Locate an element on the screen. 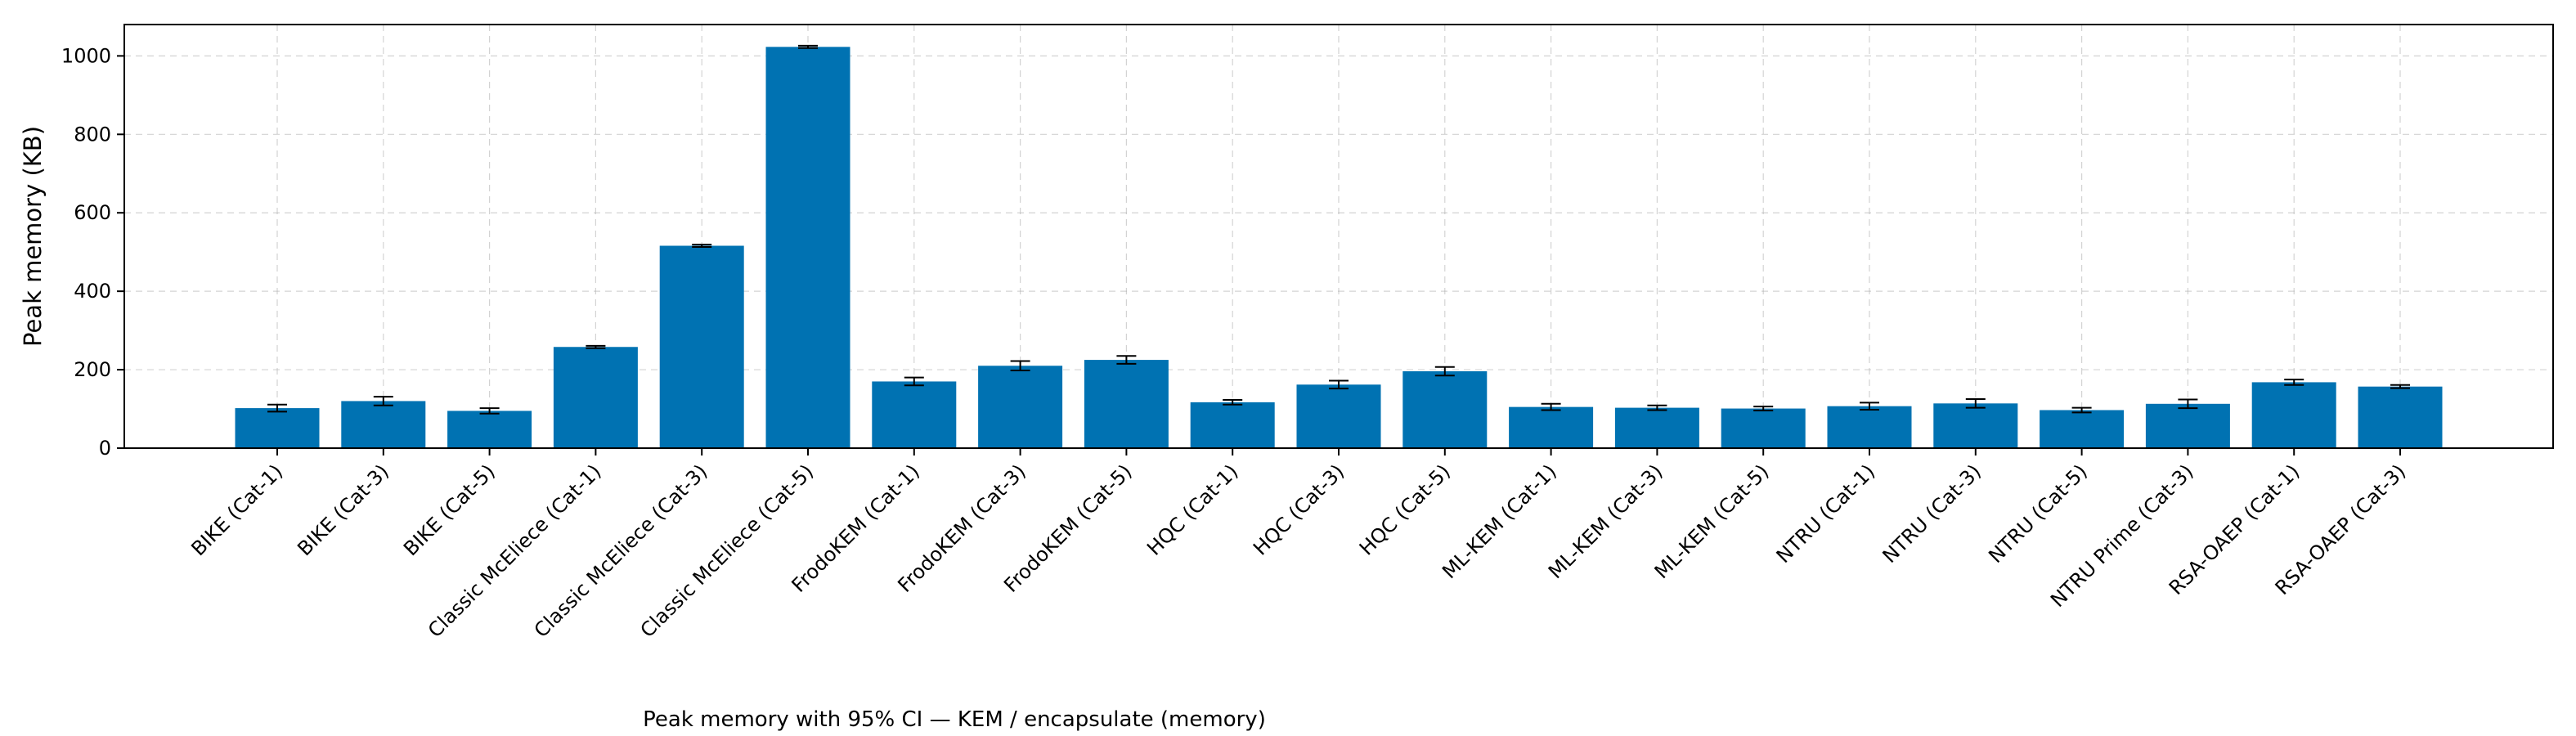  x-tick-label: Classic McEliece (Cat-3) is located at coordinates (621, 551).